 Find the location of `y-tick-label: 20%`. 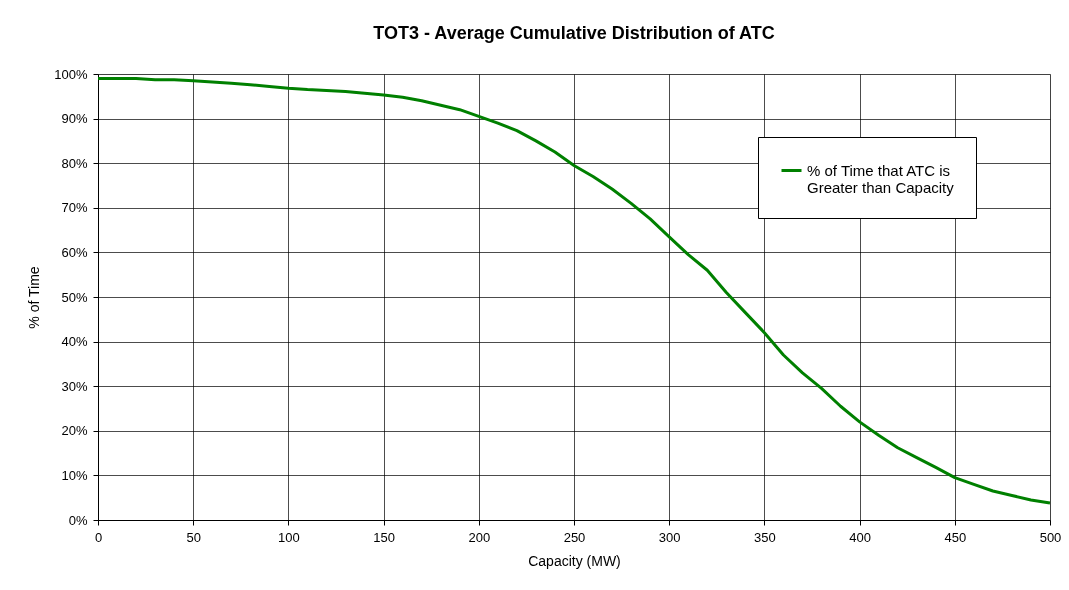

y-tick-label: 20% is located at coordinates (74, 431).